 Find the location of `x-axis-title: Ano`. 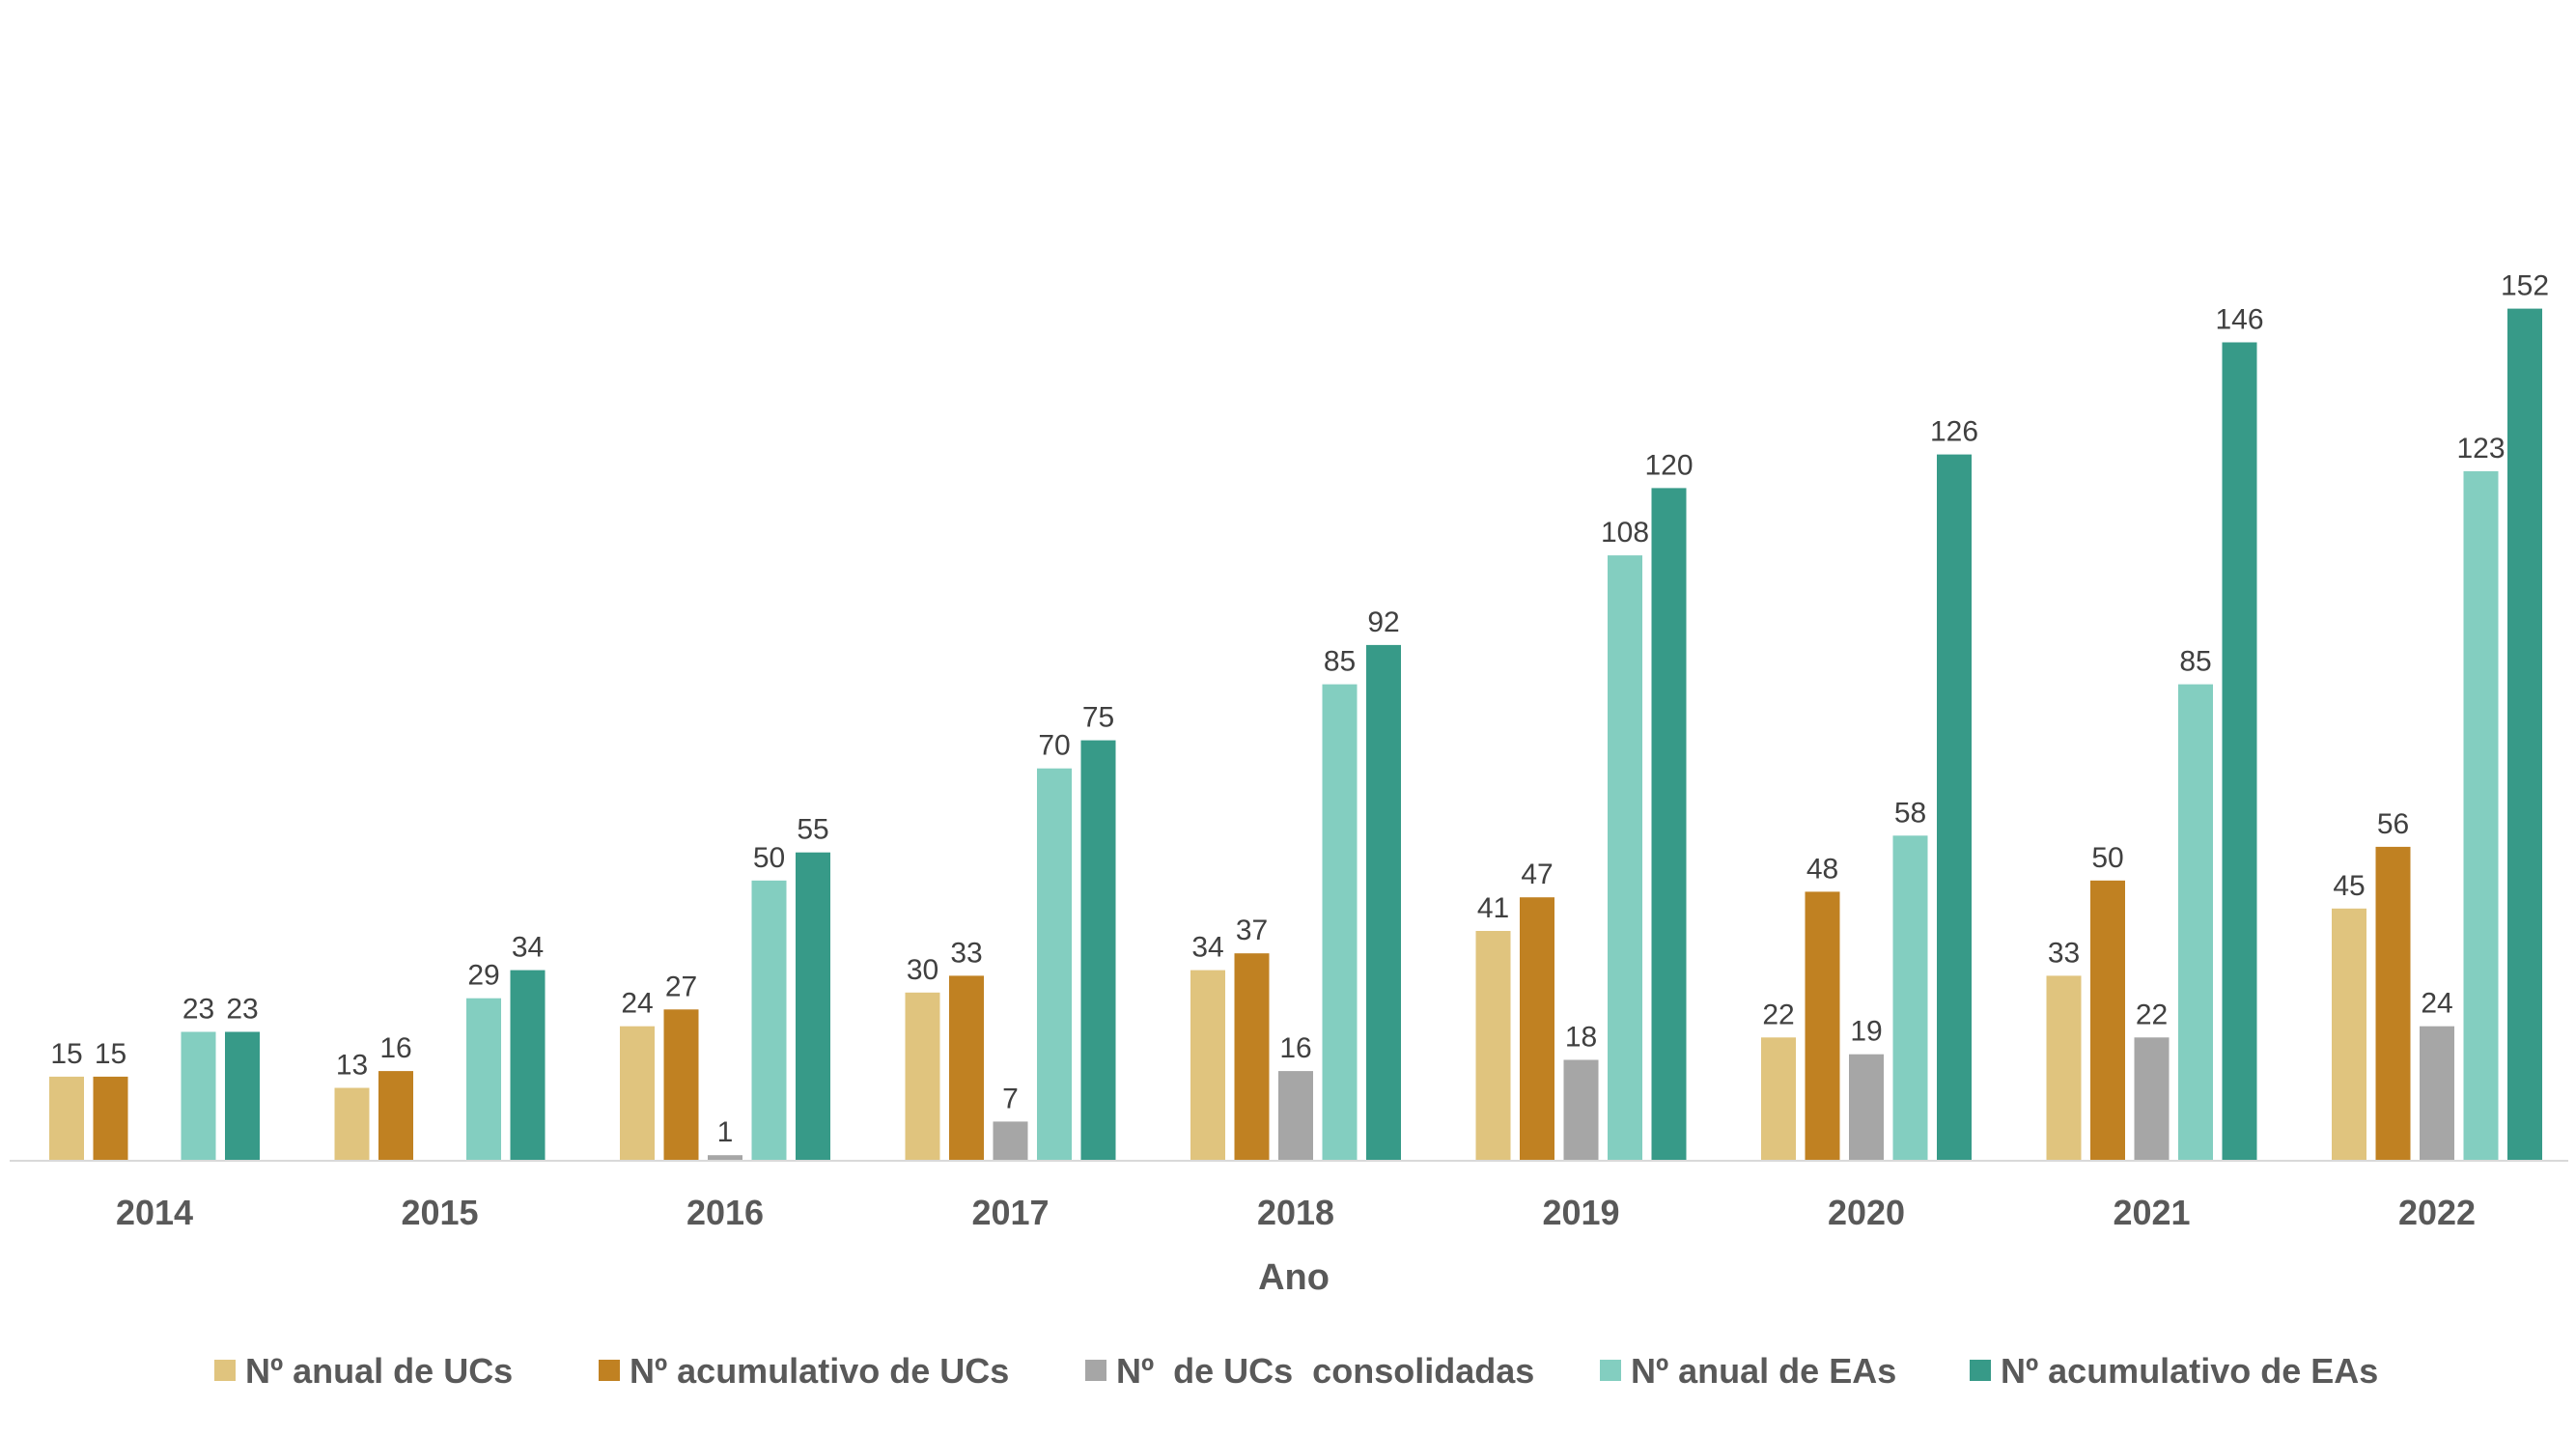

x-axis-title: Ano is located at coordinates (1294, 1277).